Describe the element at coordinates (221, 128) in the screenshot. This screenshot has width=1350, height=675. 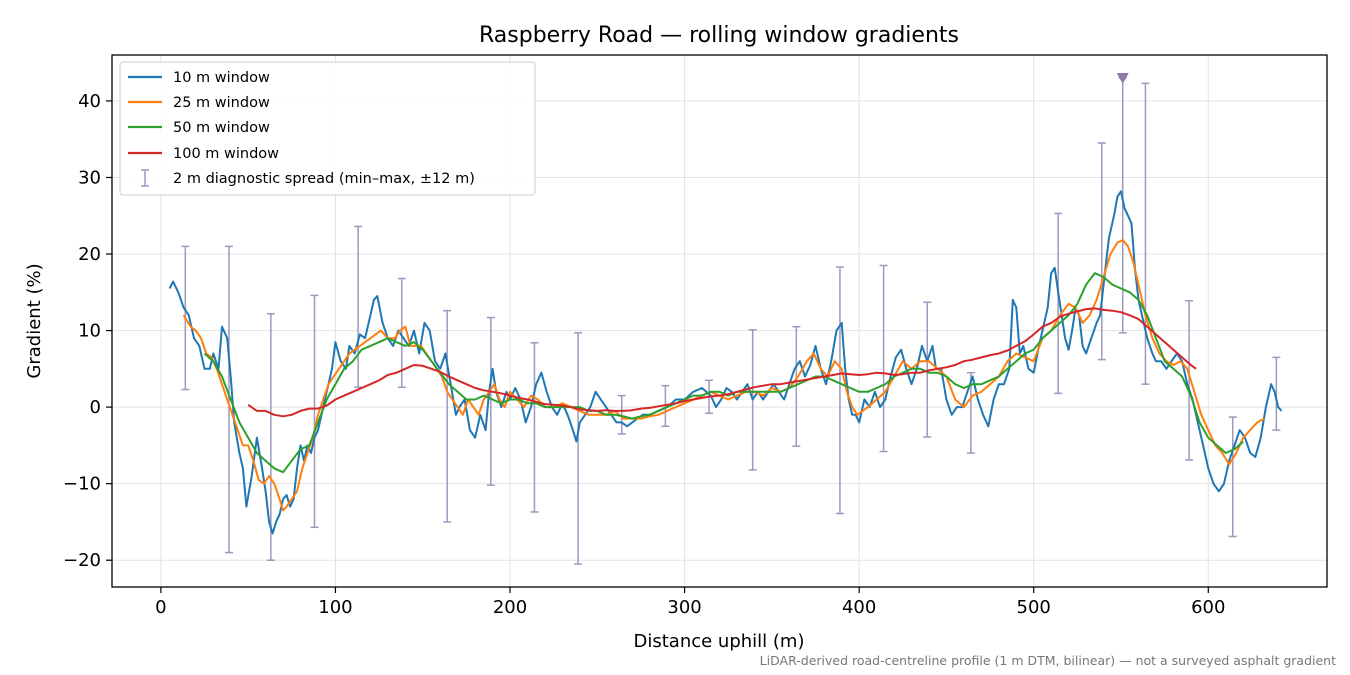
I see `legend-label-50m: 50 m window` at that location.